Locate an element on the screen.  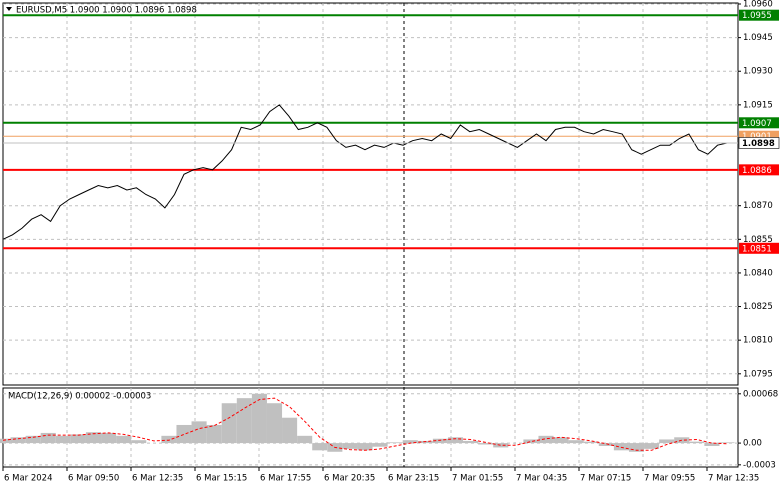
y-tick-label: 0.00068 is located at coordinates (760, 394).